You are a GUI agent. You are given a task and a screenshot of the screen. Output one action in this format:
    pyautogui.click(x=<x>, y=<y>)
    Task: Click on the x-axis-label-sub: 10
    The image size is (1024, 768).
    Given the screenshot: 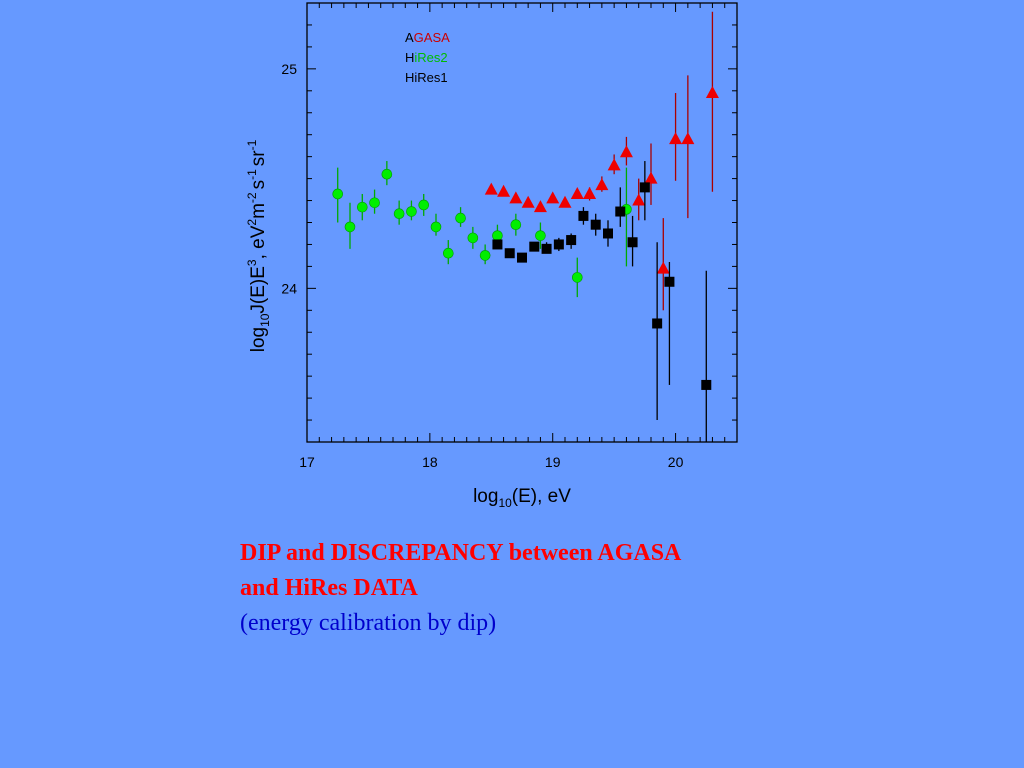 What is the action you would take?
    pyautogui.click(x=505, y=503)
    